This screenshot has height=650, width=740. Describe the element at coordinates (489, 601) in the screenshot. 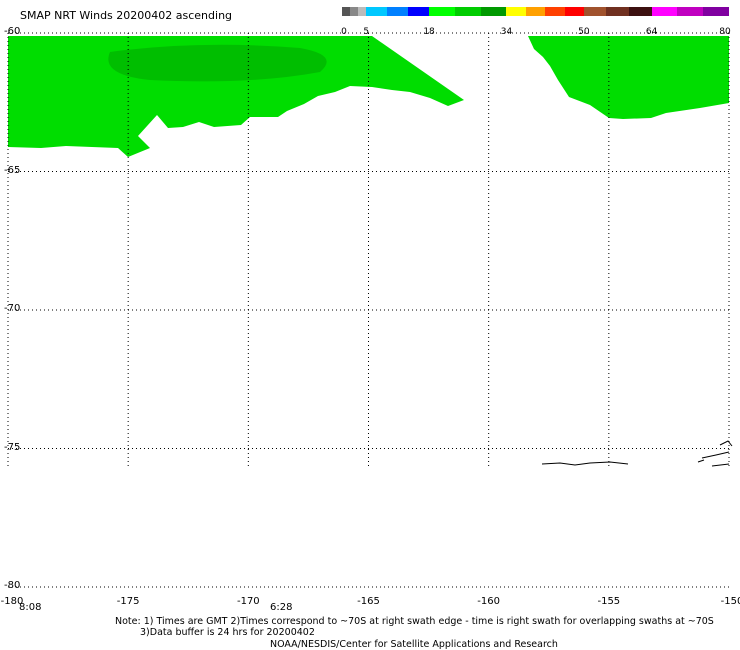

I see `longitude-label: -160` at that location.